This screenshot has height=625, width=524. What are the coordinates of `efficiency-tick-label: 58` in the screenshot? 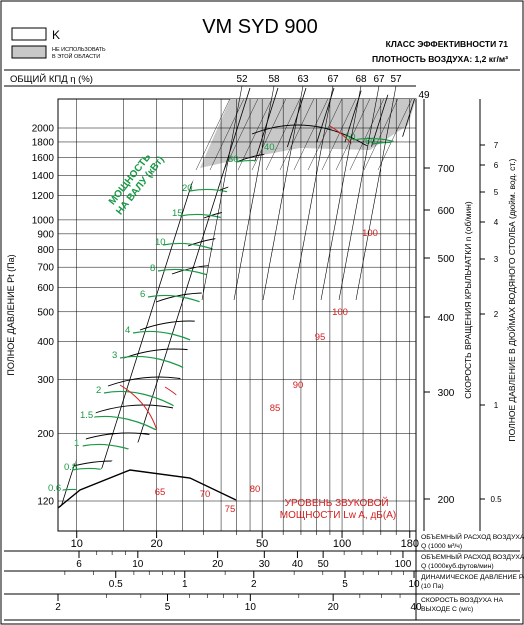 It's located at (274, 79).